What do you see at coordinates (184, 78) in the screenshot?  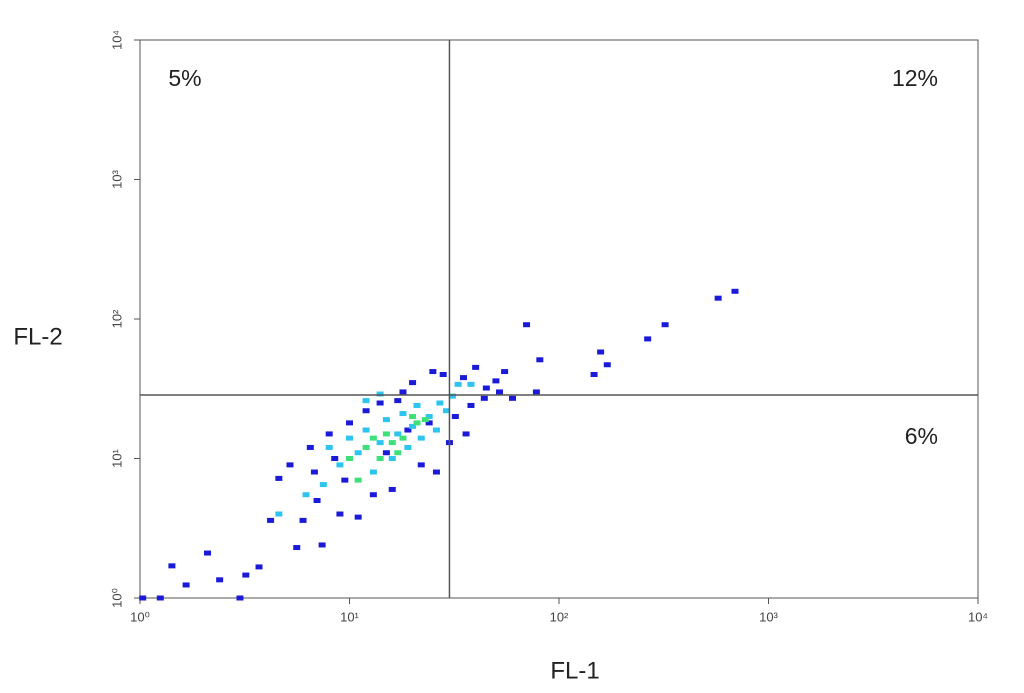 I see `quadrant-percent: 5%` at bounding box center [184, 78].